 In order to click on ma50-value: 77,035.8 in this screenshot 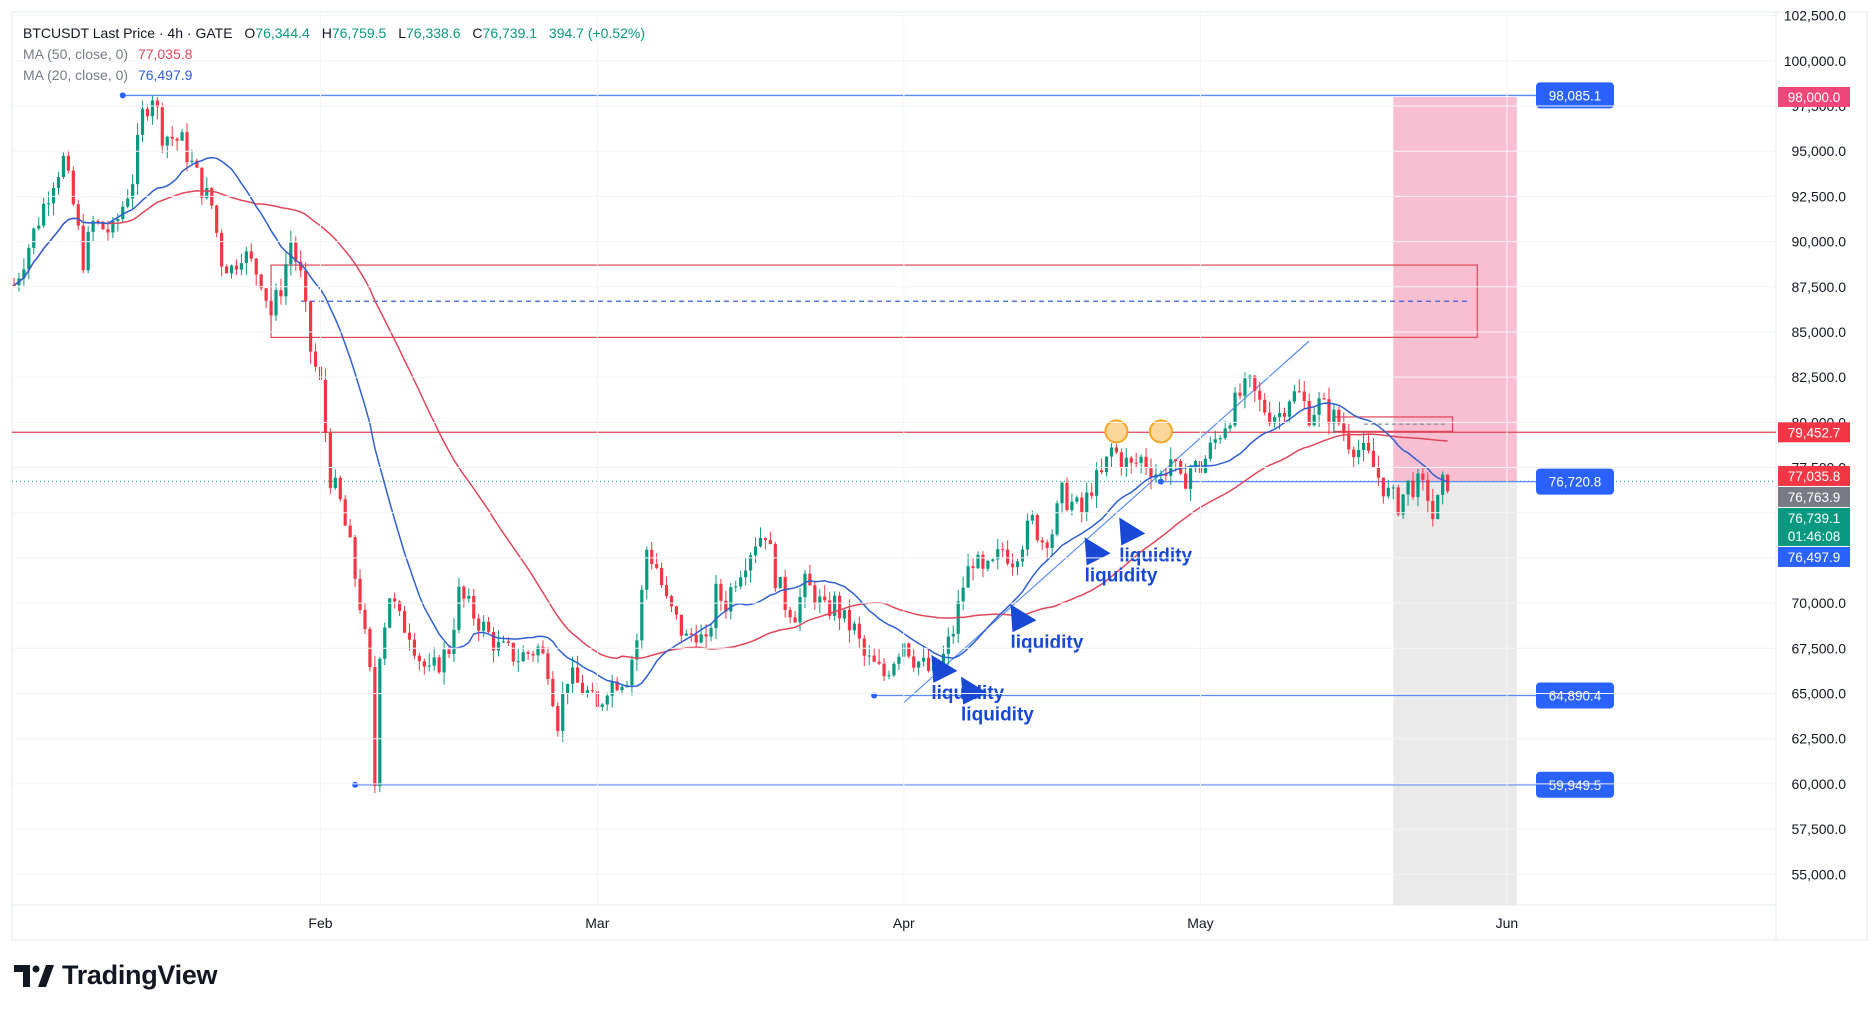, I will do `click(165, 54)`.